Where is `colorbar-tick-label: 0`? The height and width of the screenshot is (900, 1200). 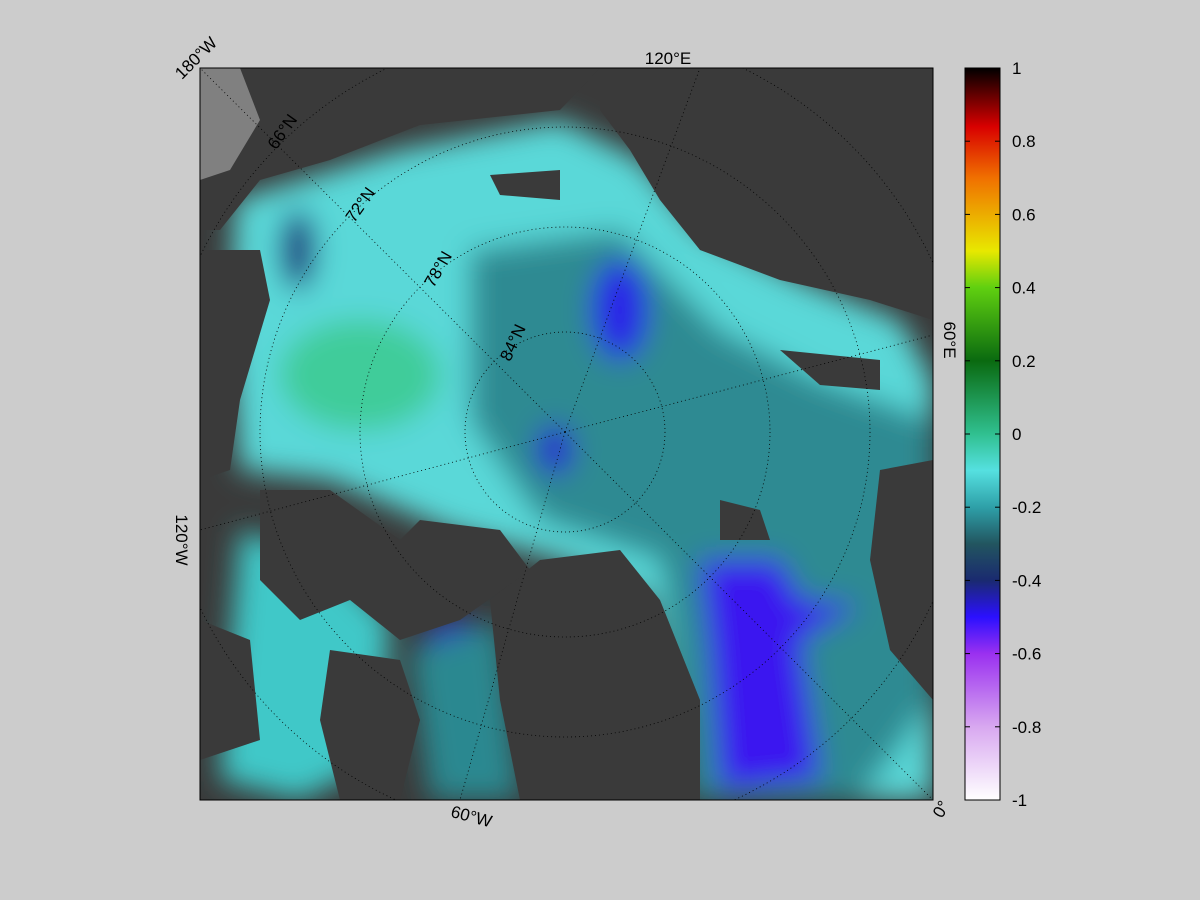 colorbar-tick-label: 0 is located at coordinates (1016, 434).